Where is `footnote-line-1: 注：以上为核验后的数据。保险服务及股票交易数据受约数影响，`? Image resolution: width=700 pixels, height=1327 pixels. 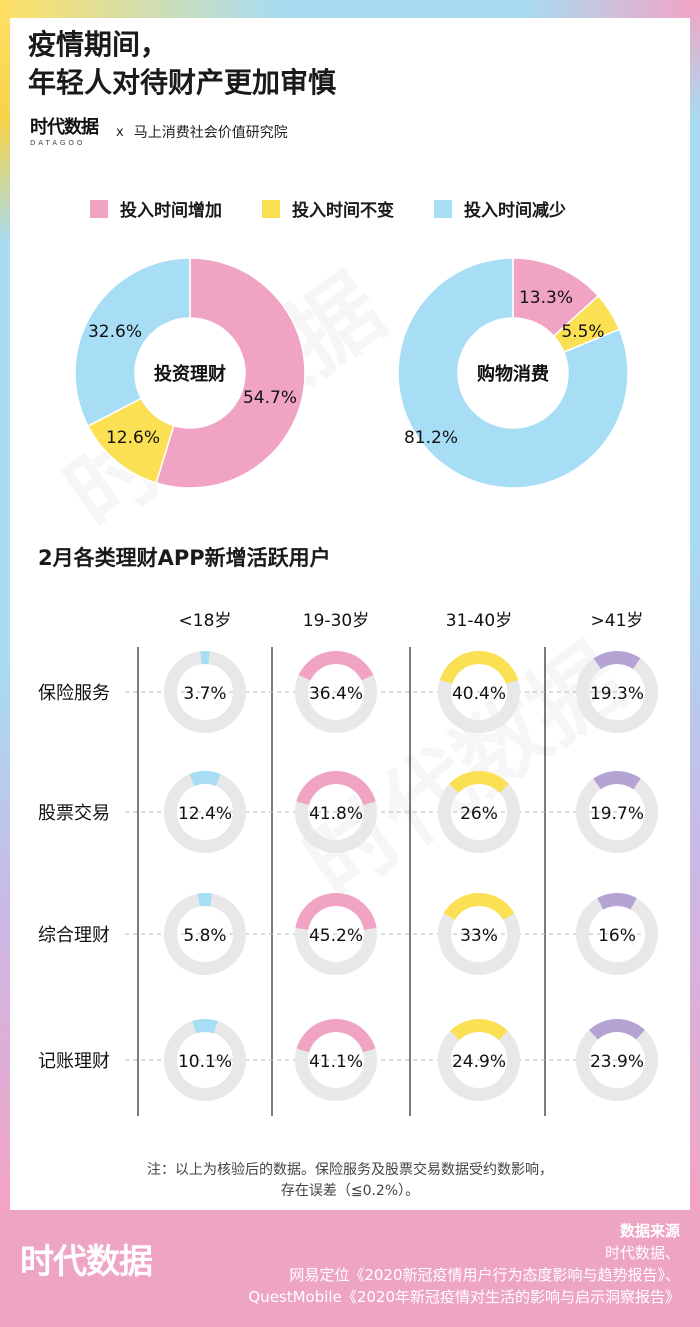
footnote-line-1: 注：以上为核验后的数据。保险服务及股票交易数据受约数影响， is located at coordinates (350, 1170).